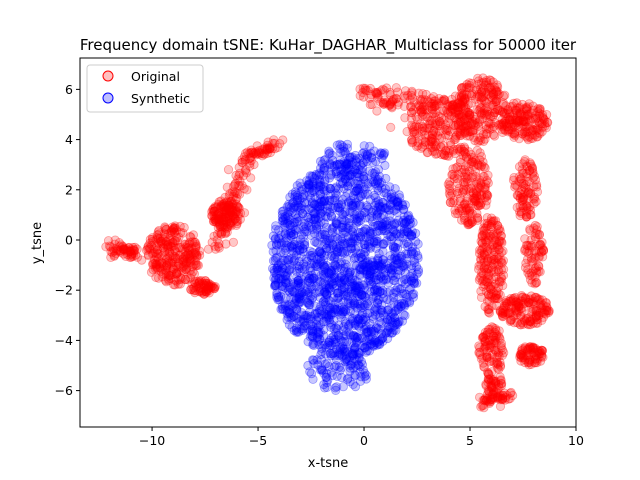  I want to click on y-tick-label: 6, so click(69, 89).